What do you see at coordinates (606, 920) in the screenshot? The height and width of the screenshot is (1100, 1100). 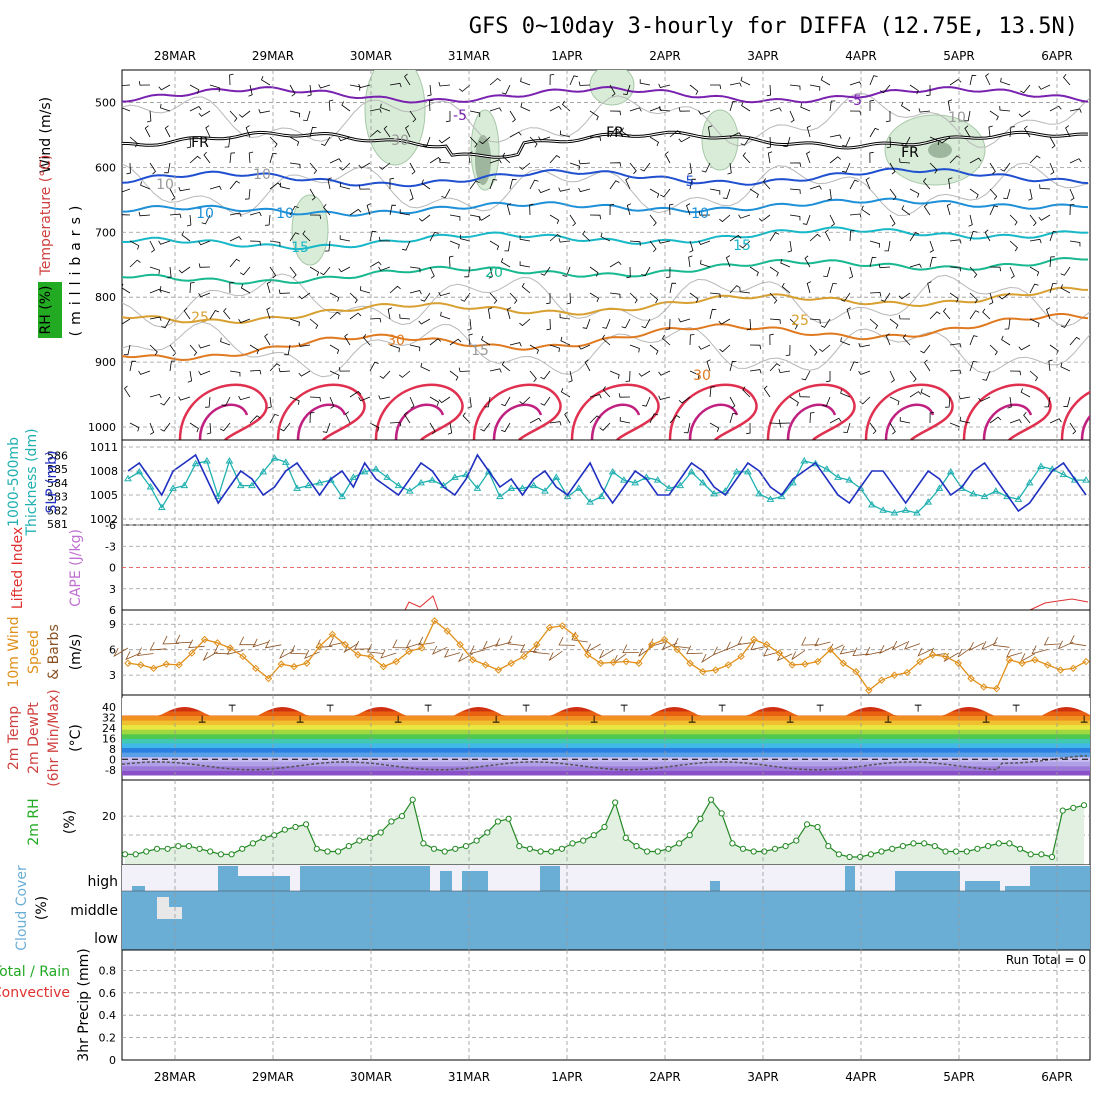 I see `cloud-midlow-fill` at bounding box center [606, 920].